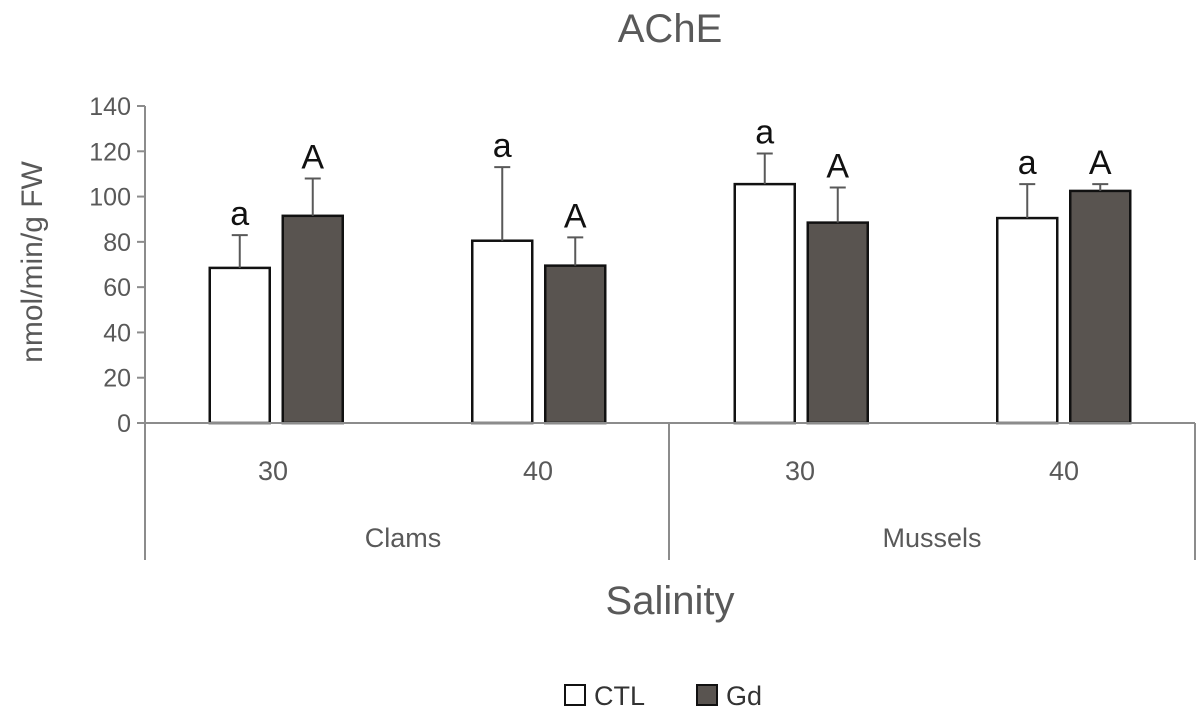 This screenshot has width=1200, height=722. I want to click on y-tick-label: 100, so click(110, 198).